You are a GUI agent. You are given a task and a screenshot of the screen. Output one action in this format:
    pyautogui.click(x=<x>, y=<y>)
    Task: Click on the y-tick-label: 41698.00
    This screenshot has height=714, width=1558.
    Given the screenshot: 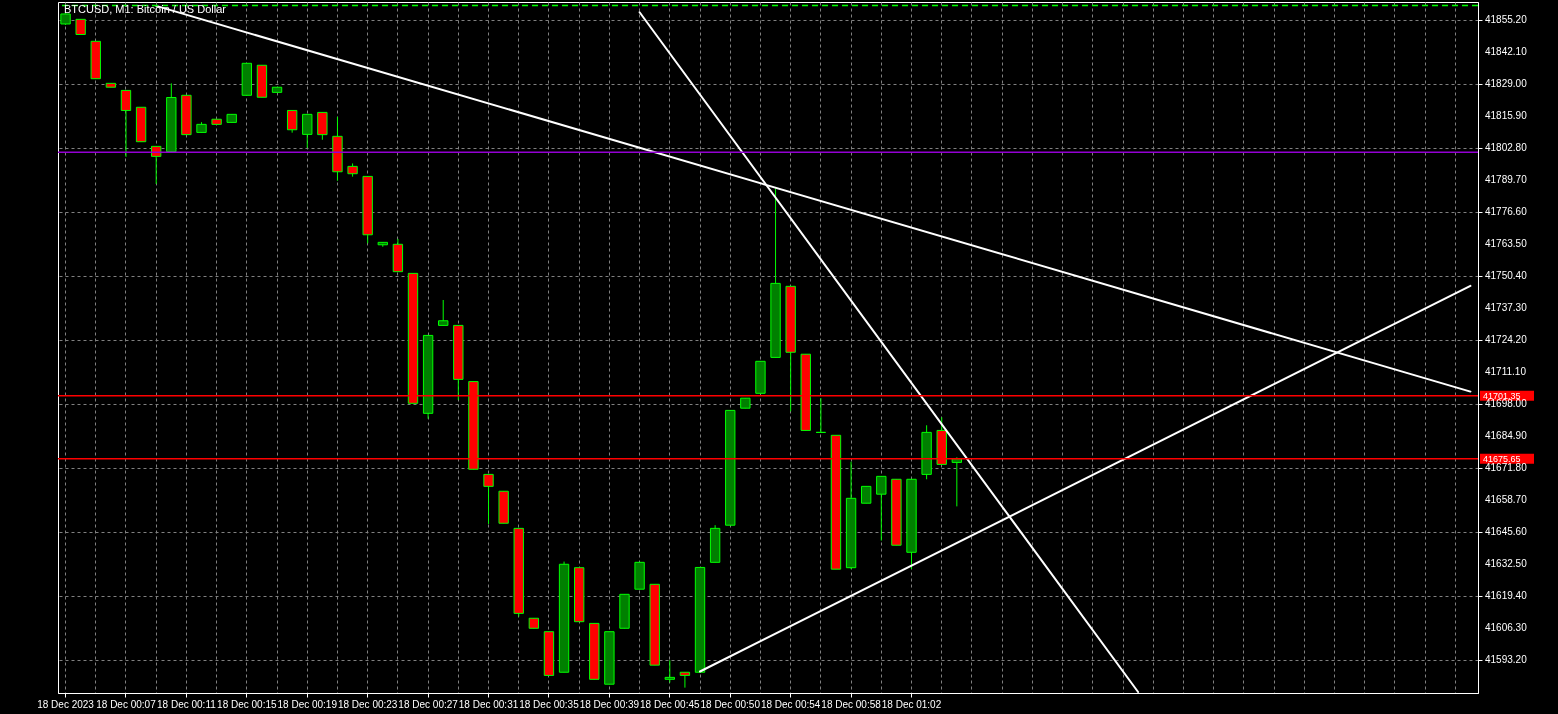 What is the action you would take?
    pyautogui.click(x=1506, y=404)
    